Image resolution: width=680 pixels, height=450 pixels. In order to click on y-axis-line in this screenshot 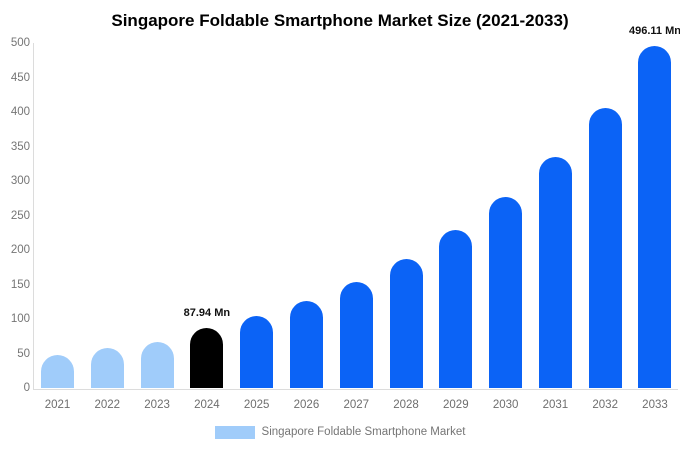, I will do `click(33, 215)`.